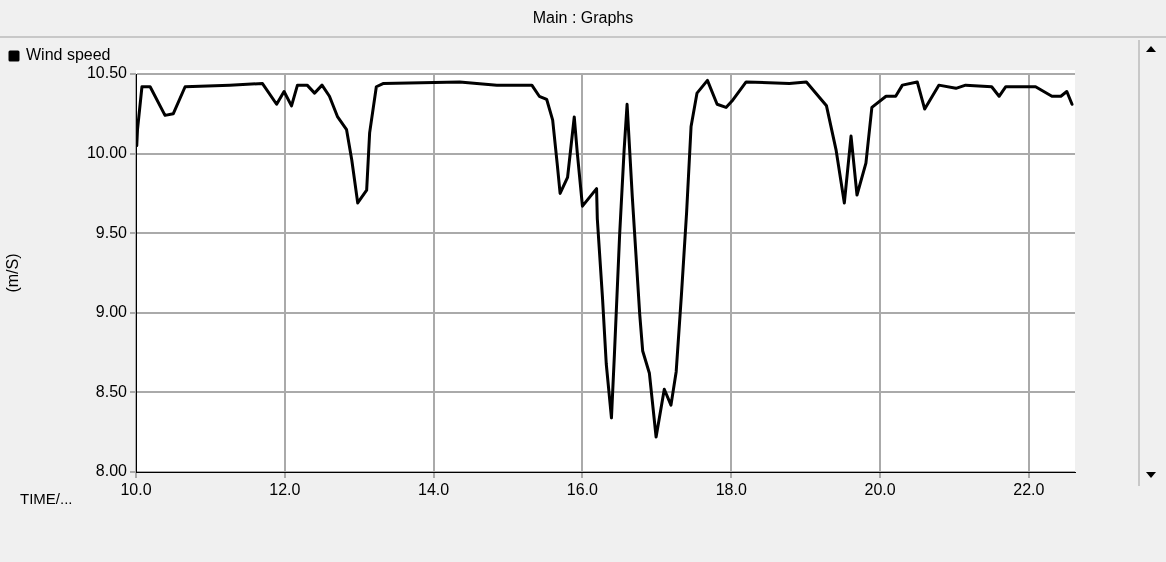 The image size is (1166, 562). What do you see at coordinates (583, 19) in the screenshot?
I see `chart-title: Main : Graphs` at bounding box center [583, 19].